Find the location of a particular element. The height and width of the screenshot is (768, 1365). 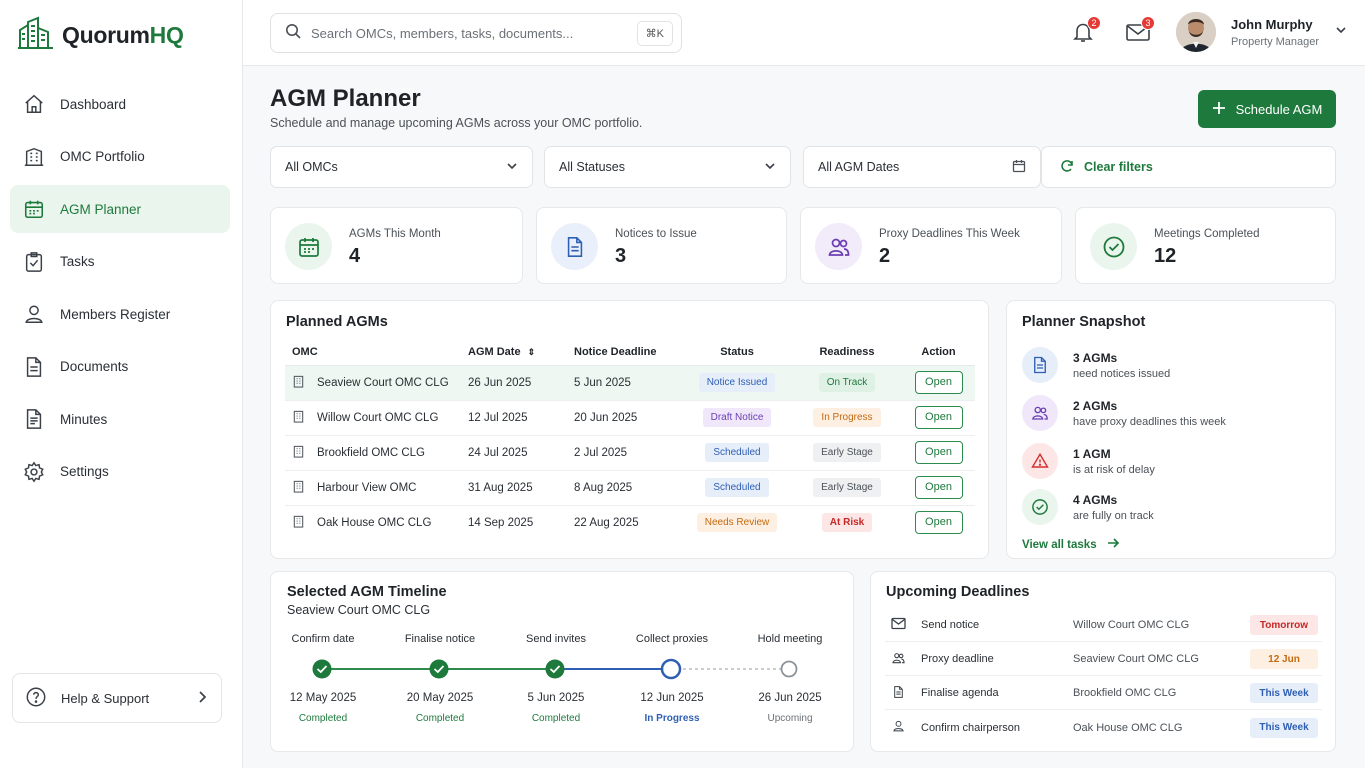

notice-deadline: 20 Jun 2025 is located at coordinates (628, 418).